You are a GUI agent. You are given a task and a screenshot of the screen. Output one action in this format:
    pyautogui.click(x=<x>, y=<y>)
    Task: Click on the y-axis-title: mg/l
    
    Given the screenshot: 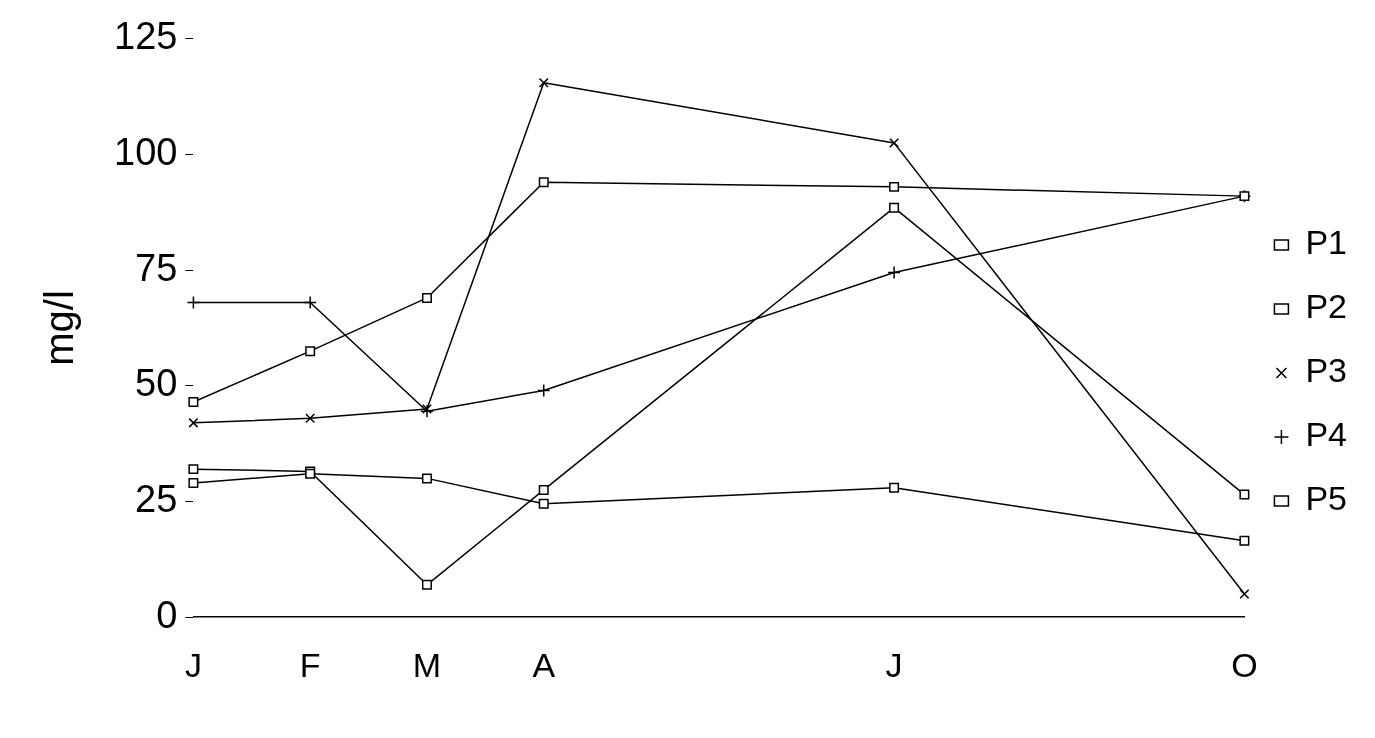 What is the action you would take?
    pyautogui.click(x=59, y=328)
    